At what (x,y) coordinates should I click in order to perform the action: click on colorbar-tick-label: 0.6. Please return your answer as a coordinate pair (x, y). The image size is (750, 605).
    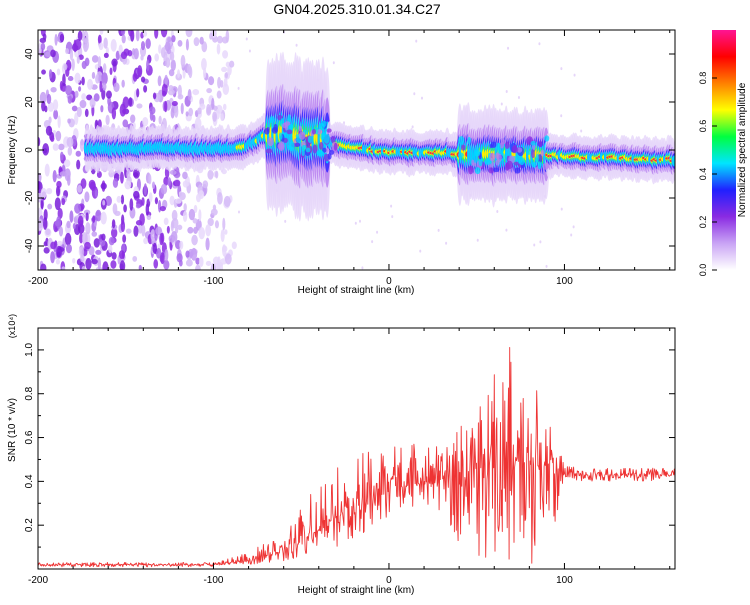
    Looking at the image, I should click on (703, 126).